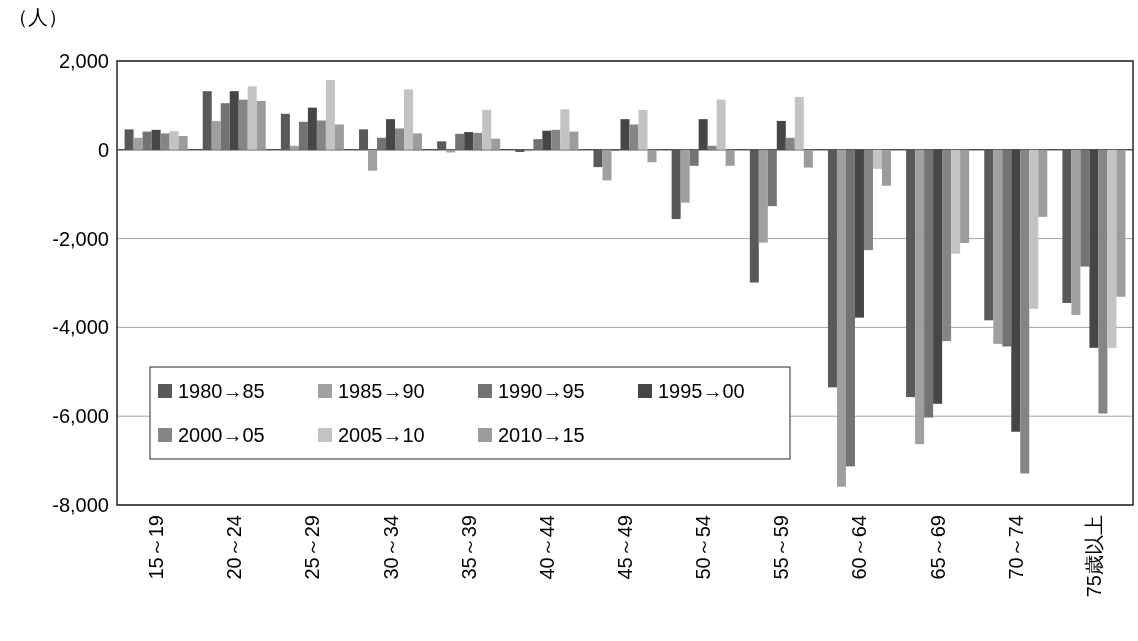  I want to click on y-tick-label: -4,000, so click(80, 327).